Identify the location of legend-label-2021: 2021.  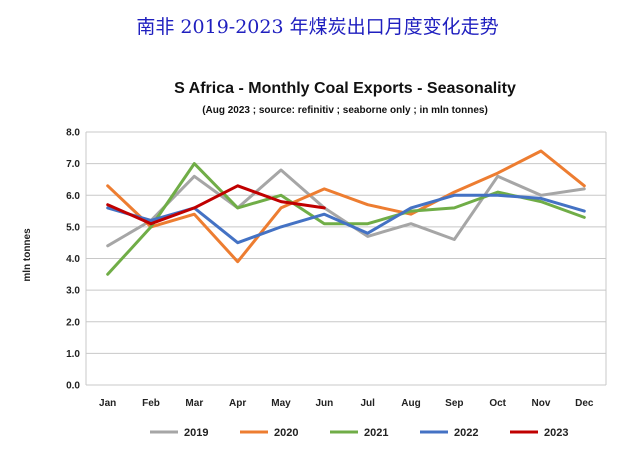
(376, 433).